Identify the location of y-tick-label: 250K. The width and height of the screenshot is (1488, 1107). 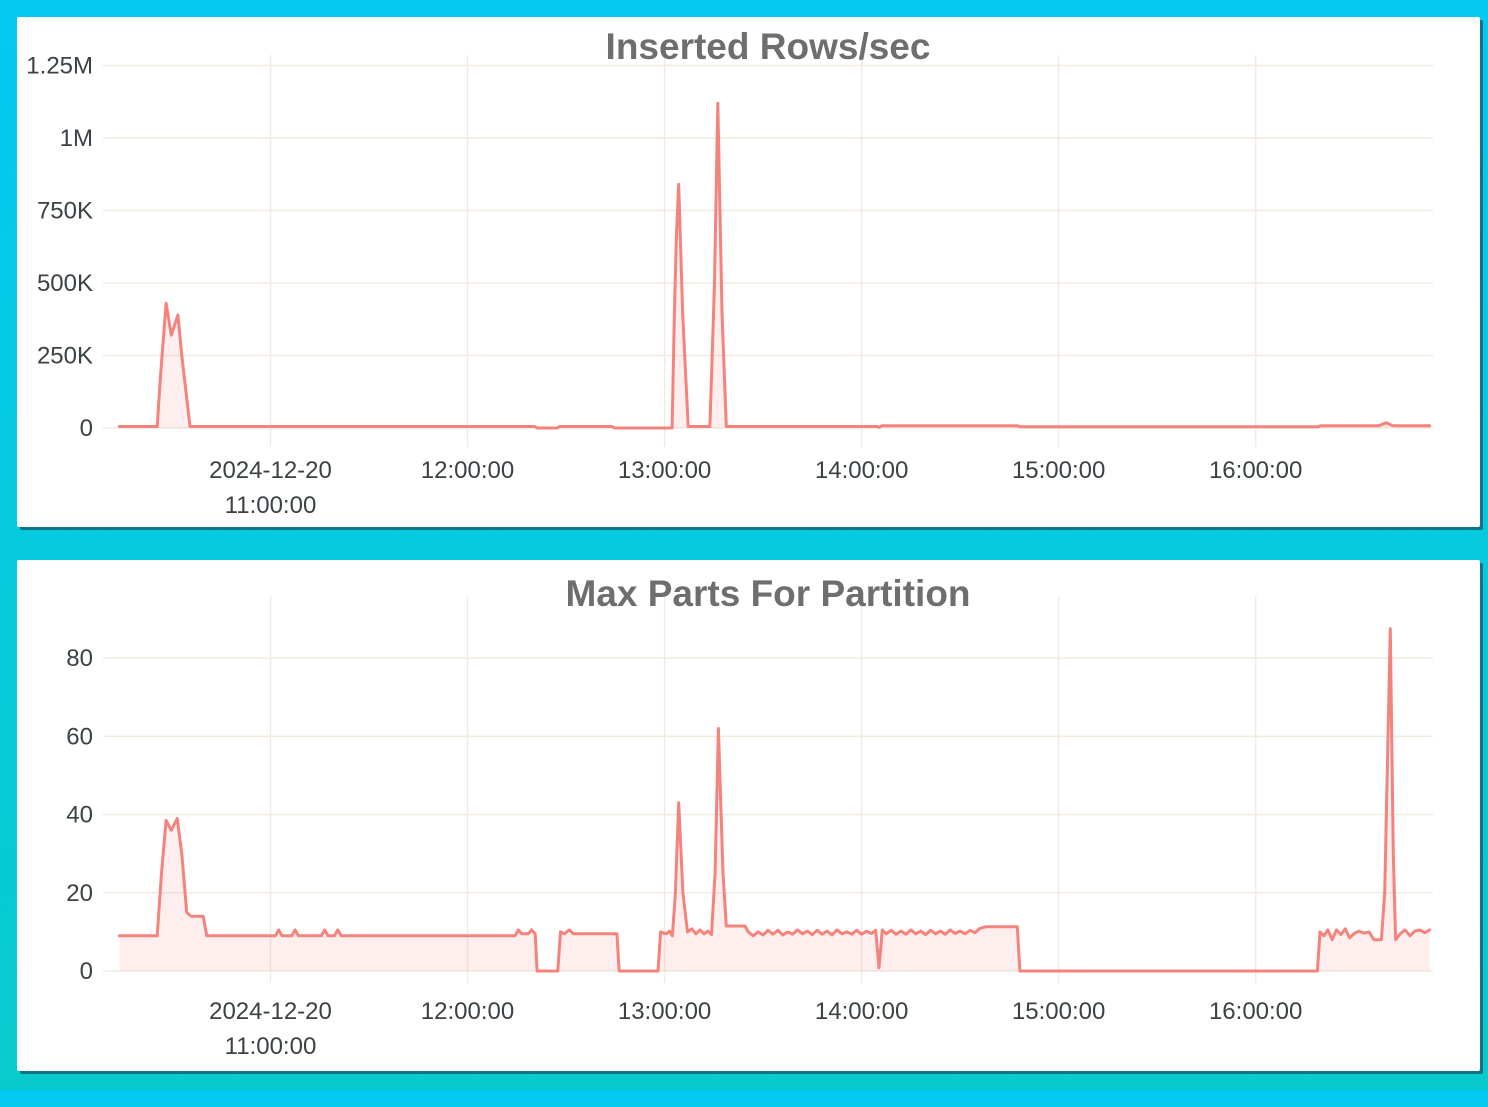
(65, 355).